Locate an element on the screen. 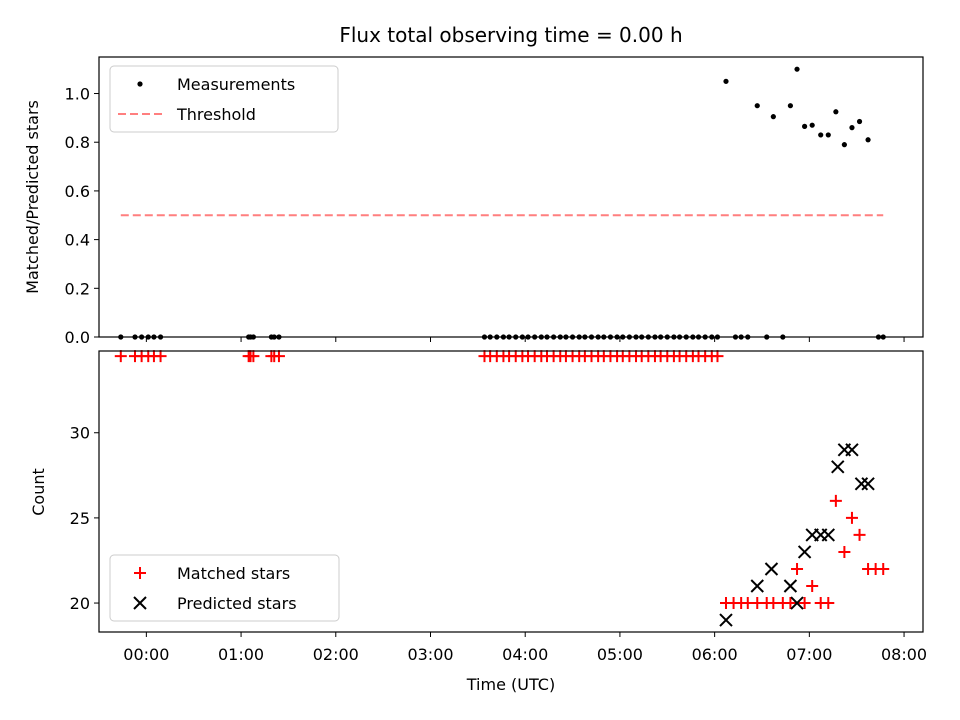 The image size is (960, 720). bottom-x-tick-label: 07:00 is located at coordinates (809, 654).